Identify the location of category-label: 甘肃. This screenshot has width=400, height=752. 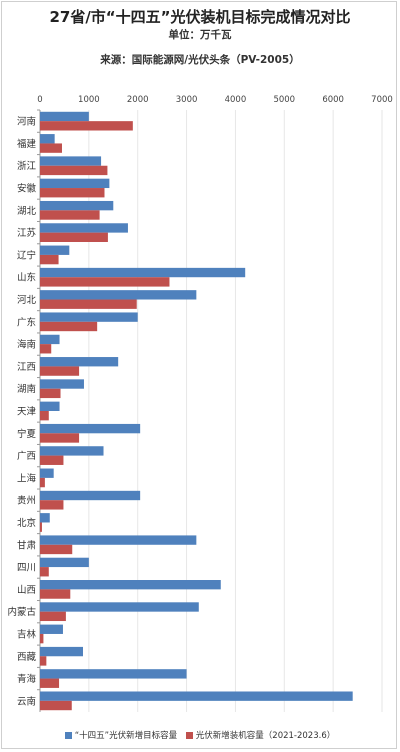
(26, 545).